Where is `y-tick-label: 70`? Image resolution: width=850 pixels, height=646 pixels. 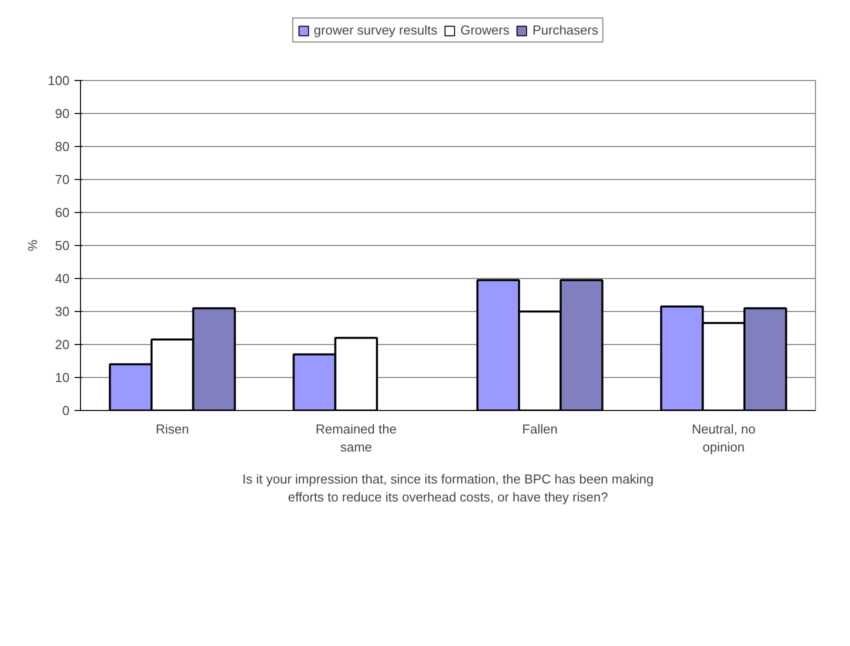
y-tick-label: 70 is located at coordinates (62, 179).